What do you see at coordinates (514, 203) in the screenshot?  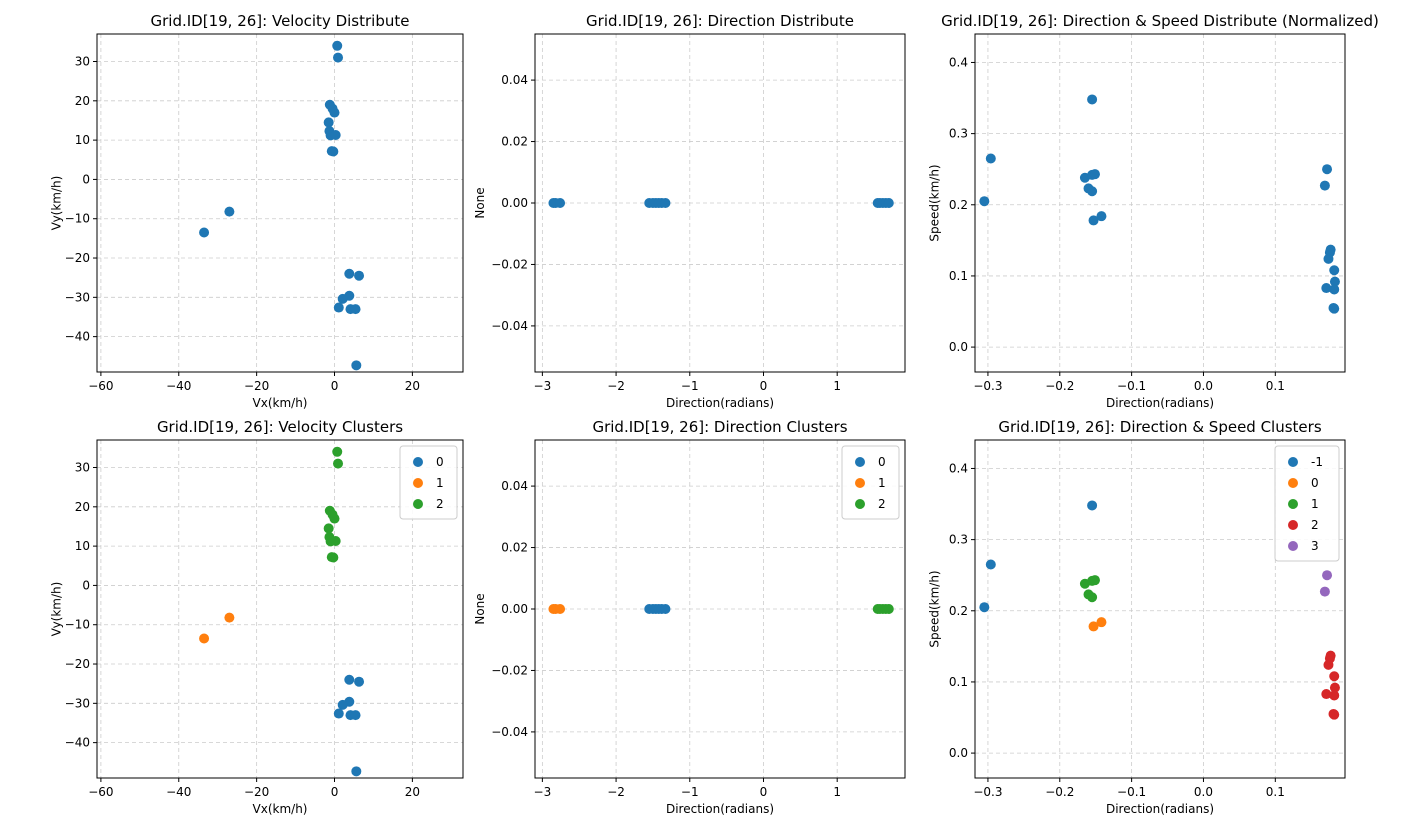 I see `y-tick-label: 0.00` at bounding box center [514, 203].